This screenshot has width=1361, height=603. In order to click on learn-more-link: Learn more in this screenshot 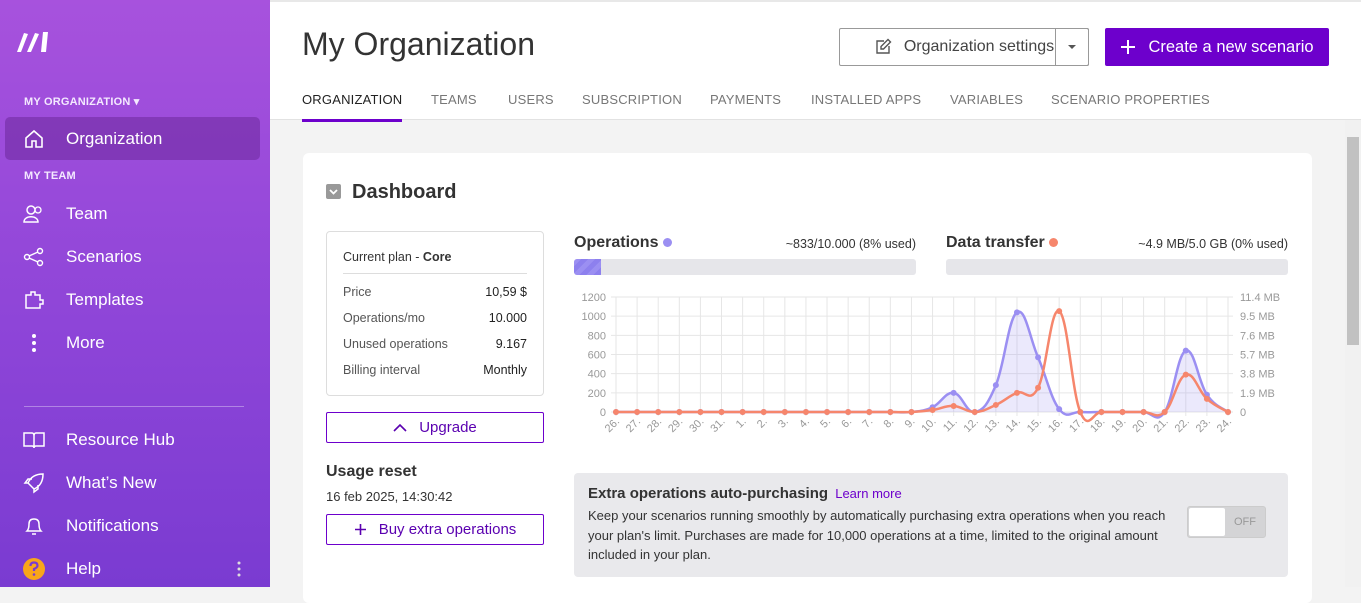, I will do `click(868, 493)`.